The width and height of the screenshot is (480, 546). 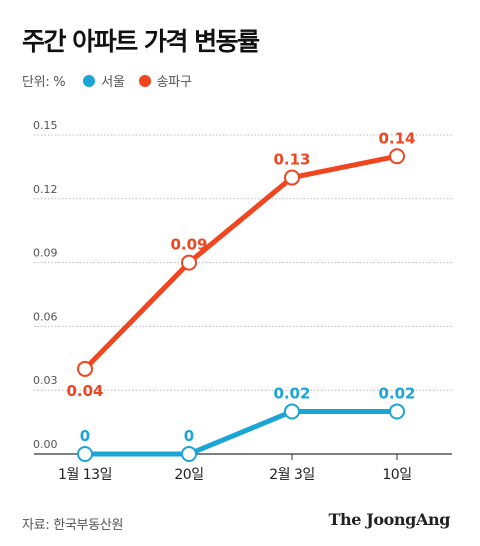 I want to click on data-label-songpa: 0.09, so click(x=188, y=245).